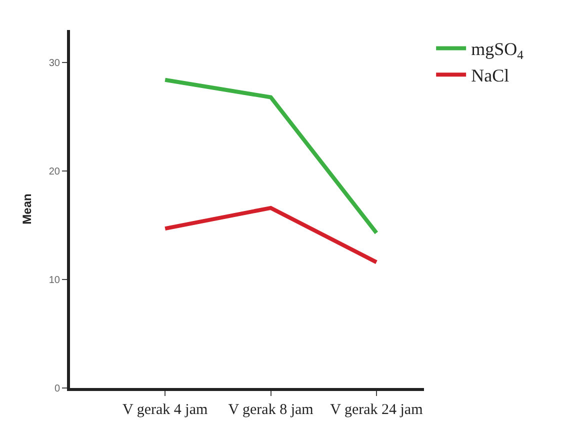 Image resolution: width=574 pixels, height=430 pixels. I want to click on x-tick-label: V gerak 4 jam, so click(165, 410).